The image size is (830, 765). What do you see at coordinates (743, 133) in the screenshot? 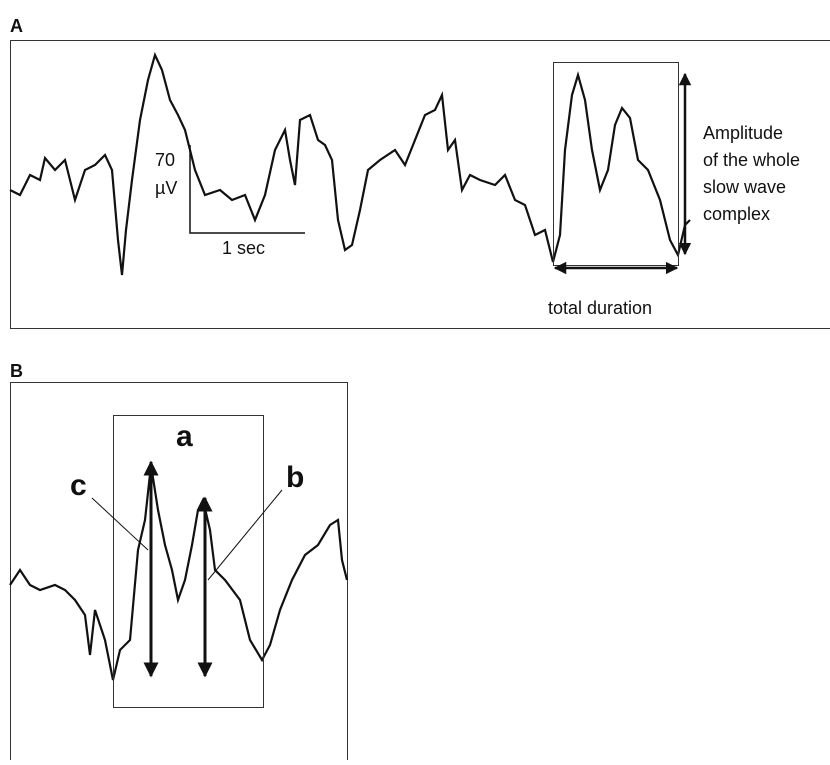
I see `amplitude-label: Amplitude` at bounding box center [743, 133].